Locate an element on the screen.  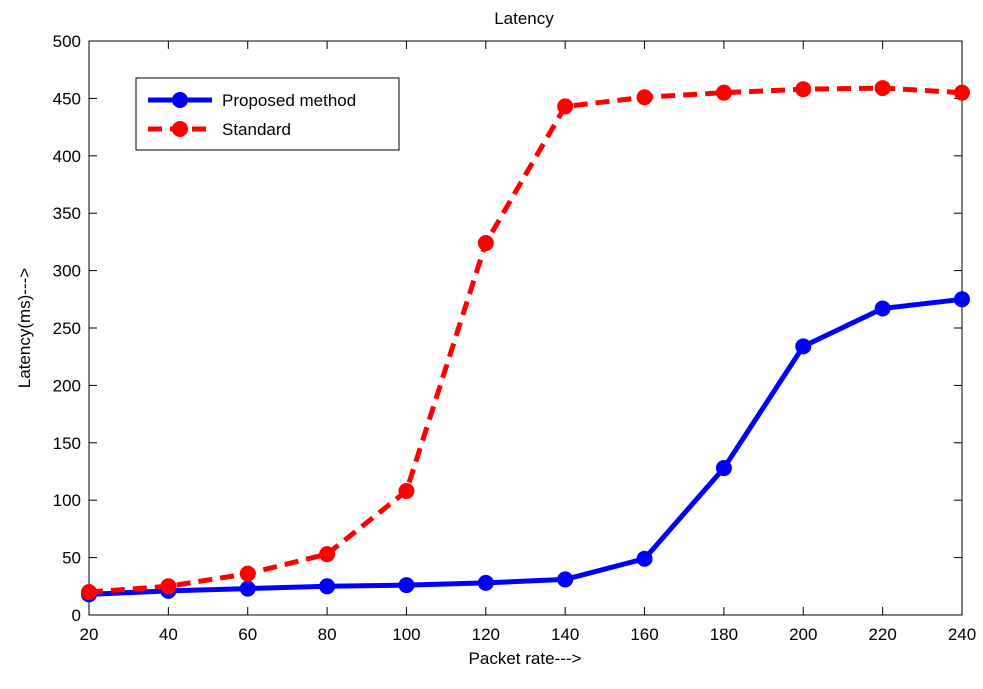
legend-box is located at coordinates (267, 114).